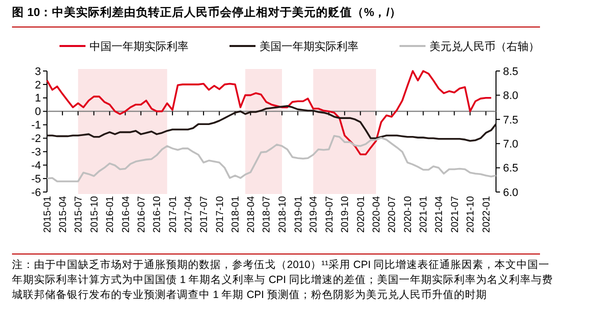 The image size is (589, 332). I want to click on x-tick-label: 2018-04, so click(252, 214).